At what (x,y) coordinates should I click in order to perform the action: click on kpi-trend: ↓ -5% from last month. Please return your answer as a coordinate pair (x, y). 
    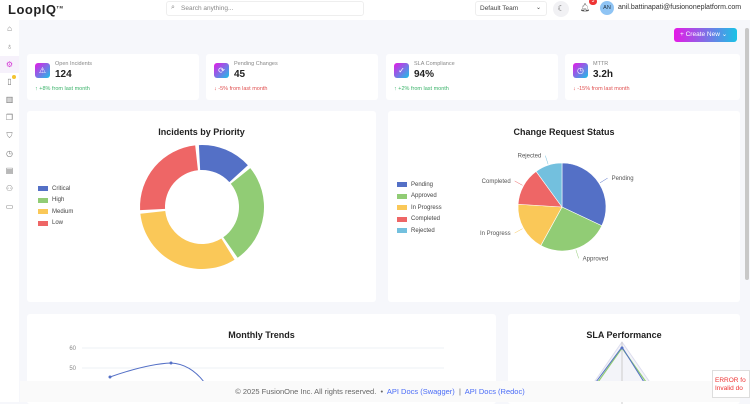
    Looking at the image, I should click on (241, 89).